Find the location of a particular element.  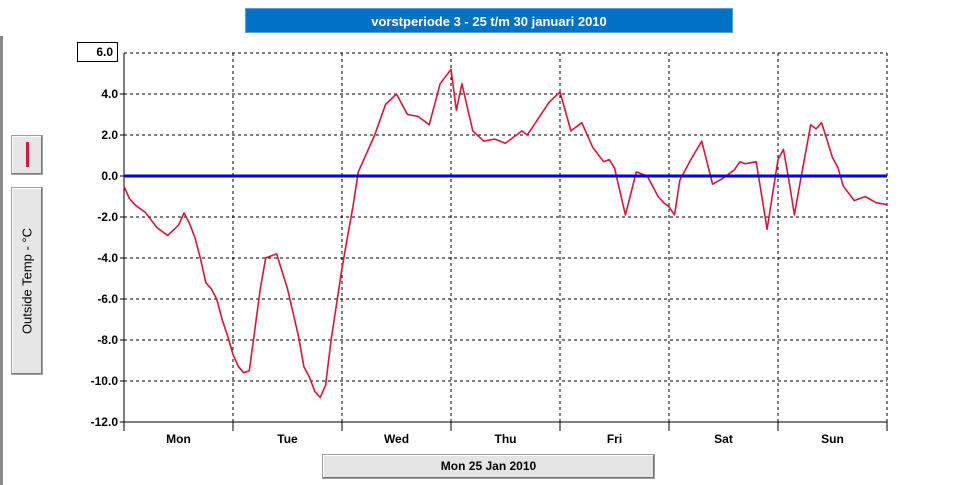

x-tick-label: Tue is located at coordinates (287, 439).